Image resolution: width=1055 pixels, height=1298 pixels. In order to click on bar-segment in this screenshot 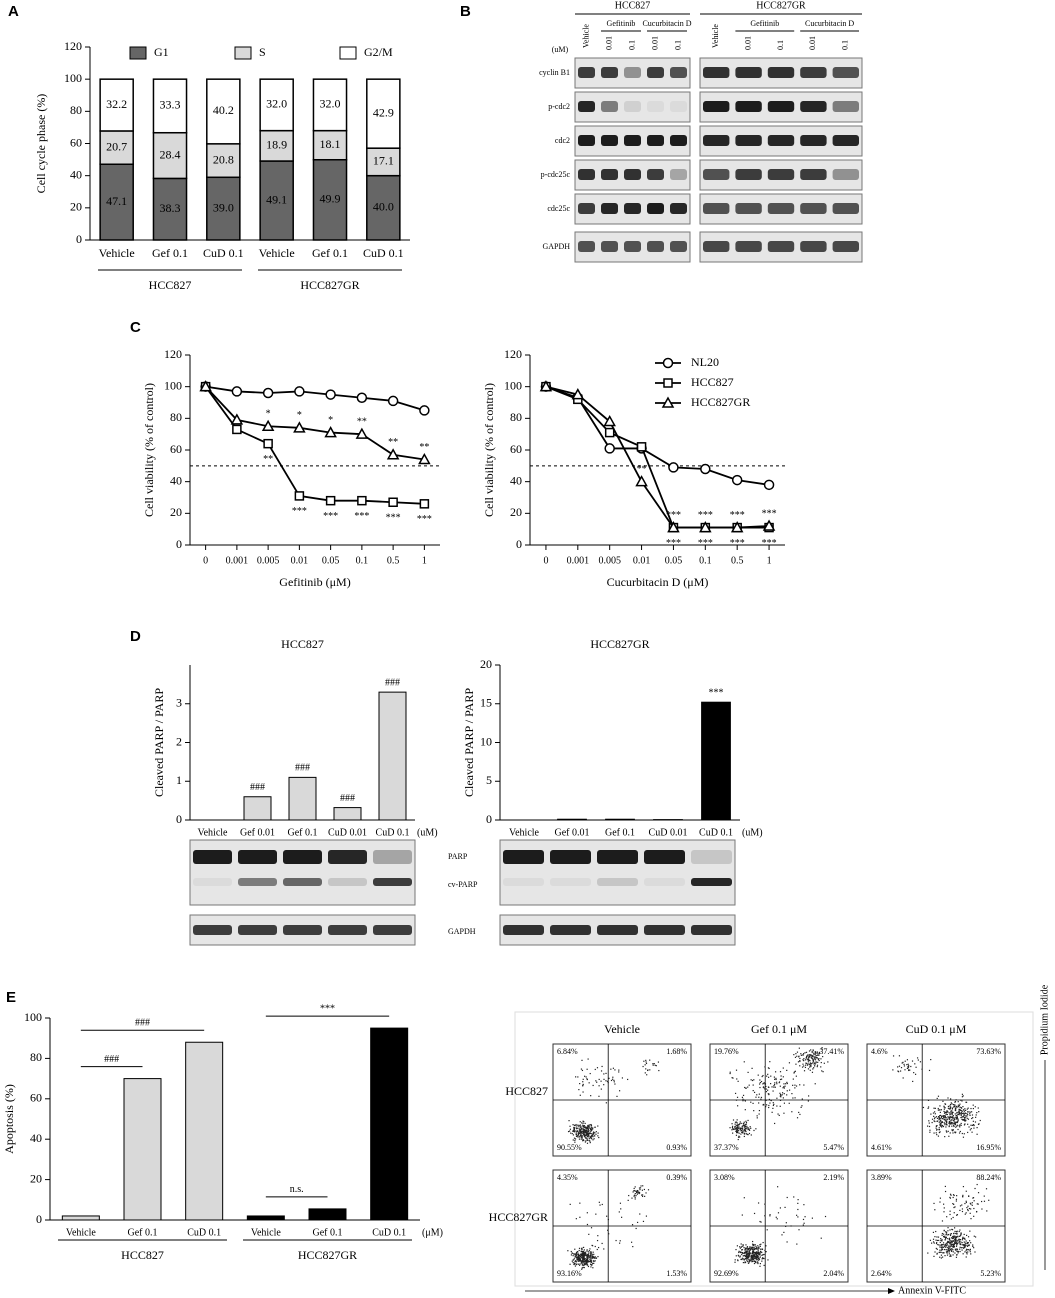, I will do `click(170, 106)`.